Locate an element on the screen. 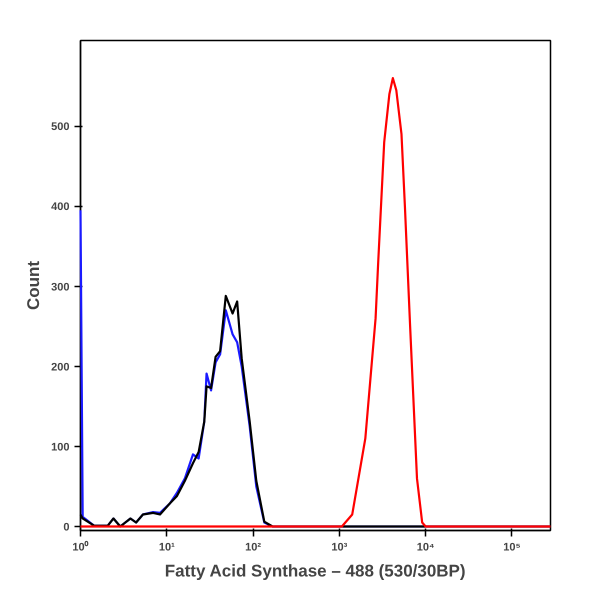  x-axis-title: Fatty Acid Synthase – 488 (530/30BP) is located at coordinates (315, 571).